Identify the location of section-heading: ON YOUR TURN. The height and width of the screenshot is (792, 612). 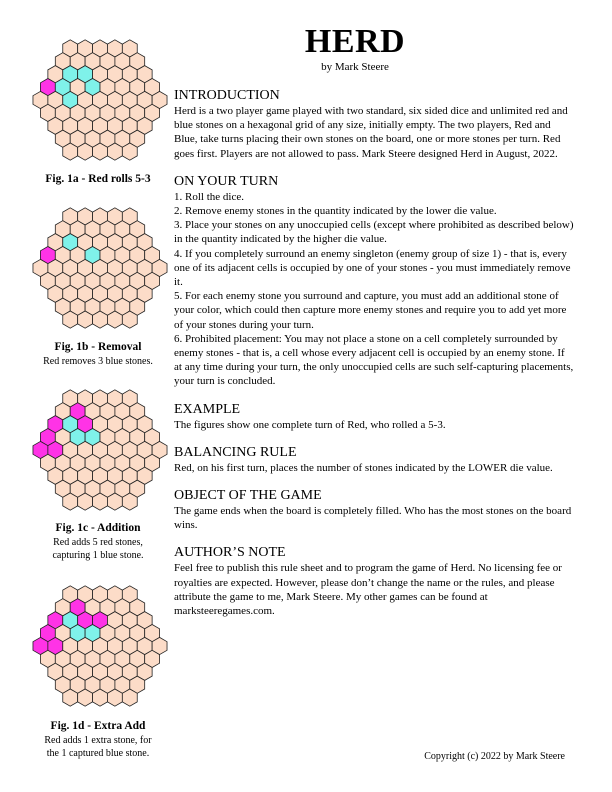
(226, 181).